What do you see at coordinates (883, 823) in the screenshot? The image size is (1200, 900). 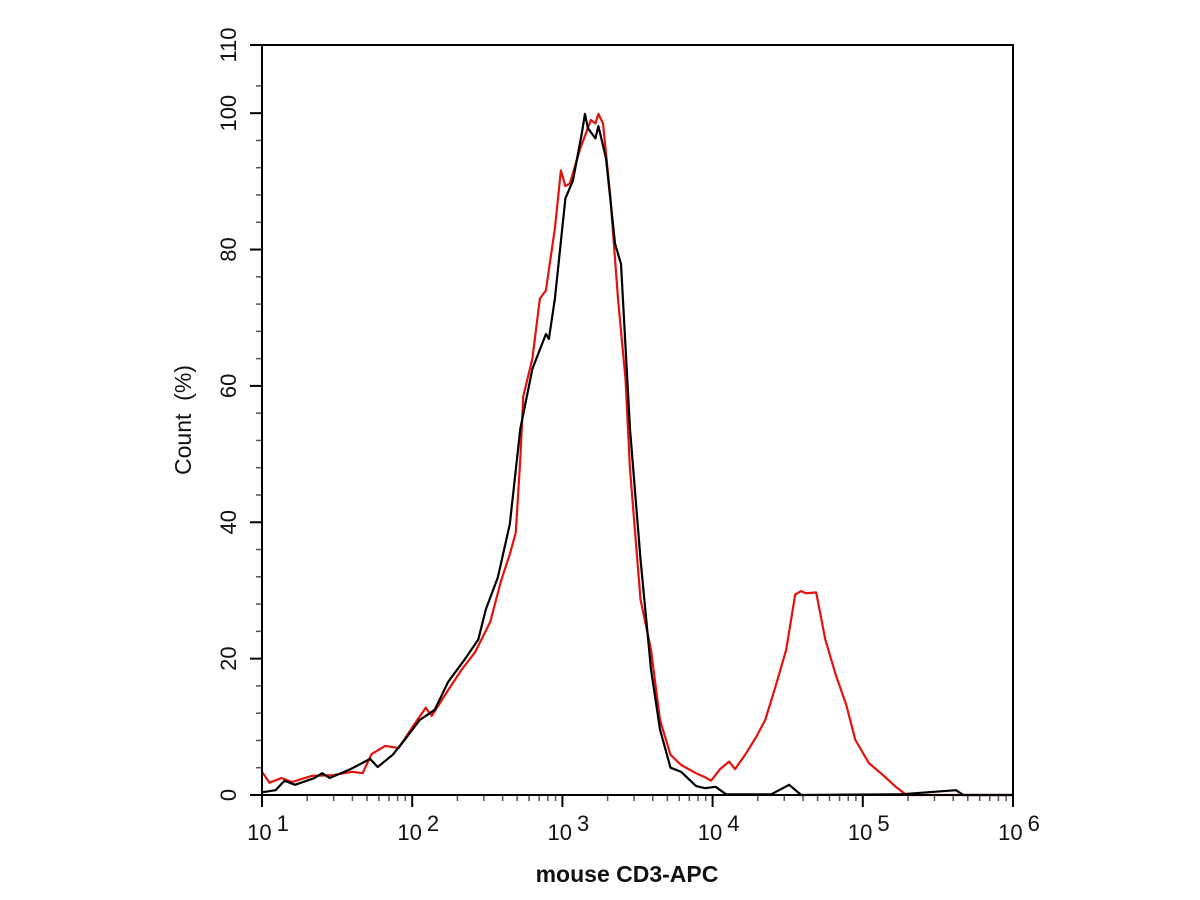 I see `x-tick-exponent: 5` at bounding box center [883, 823].